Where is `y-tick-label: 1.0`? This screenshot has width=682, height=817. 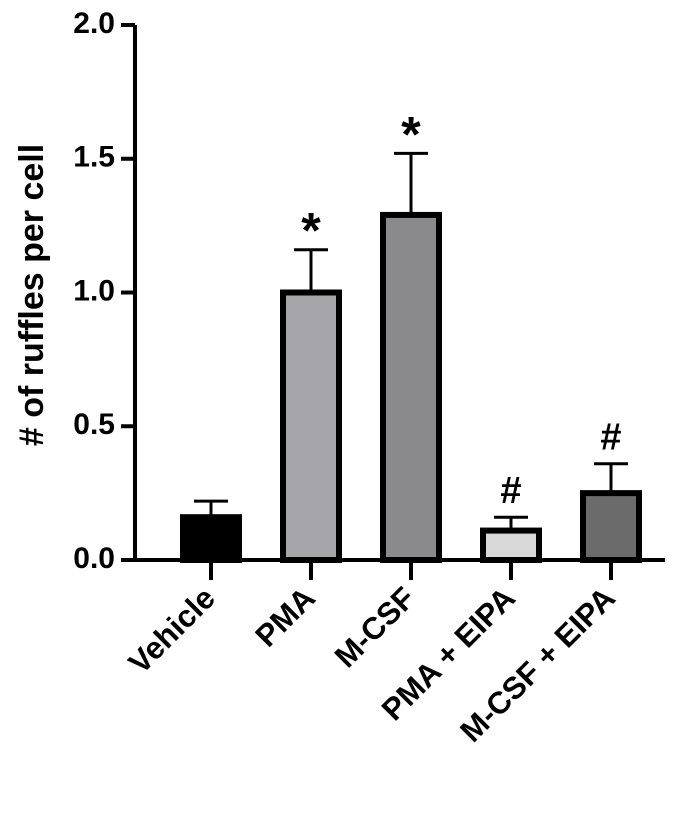 y-tick-label: 1.0 is located at coordinates (94, 290).